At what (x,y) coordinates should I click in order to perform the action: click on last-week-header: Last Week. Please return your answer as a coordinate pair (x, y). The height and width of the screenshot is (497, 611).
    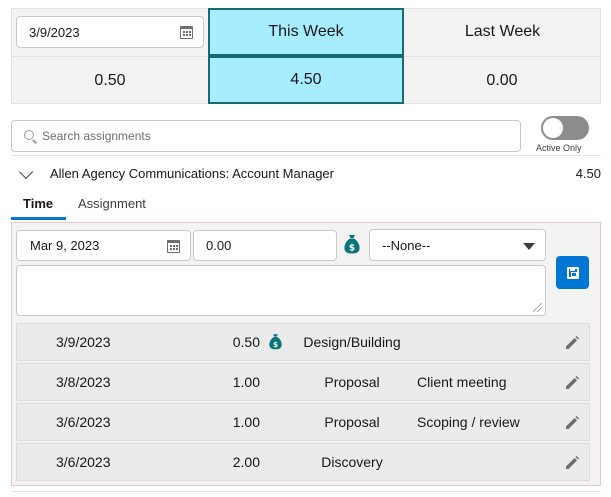
    Looking at the image, I should click on (502, 32).